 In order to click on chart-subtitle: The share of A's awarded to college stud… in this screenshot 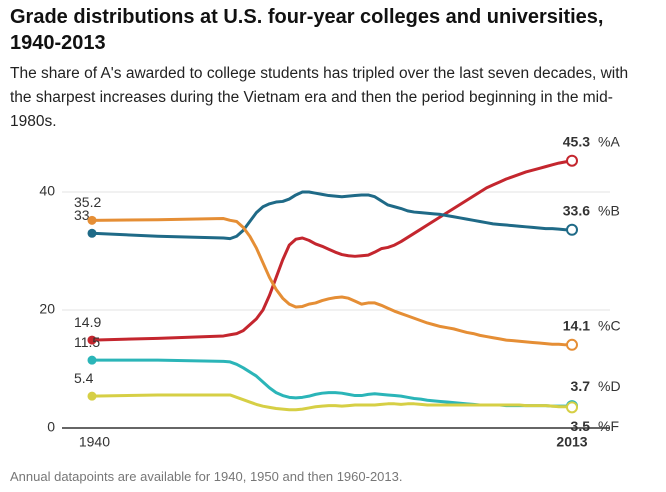, I will do `click(319, 97)`.